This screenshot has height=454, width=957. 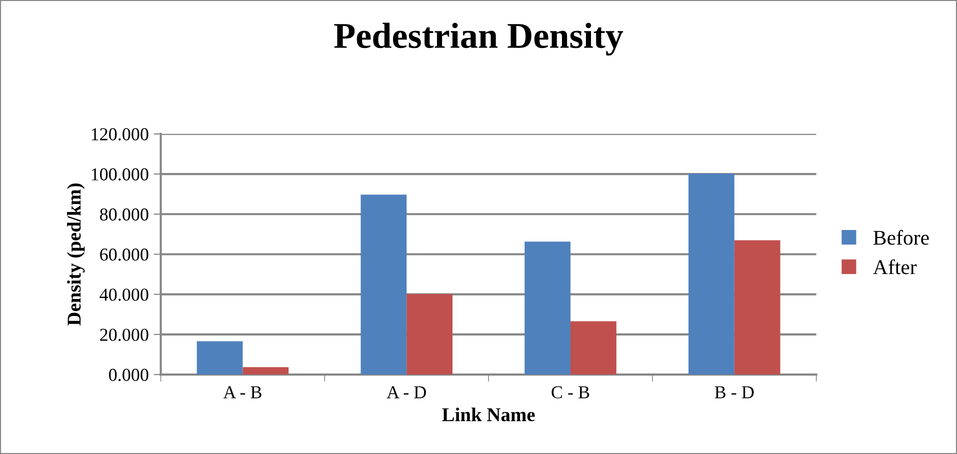 I want to click on x-tick-label: B - D, so click(x=734, y=392).